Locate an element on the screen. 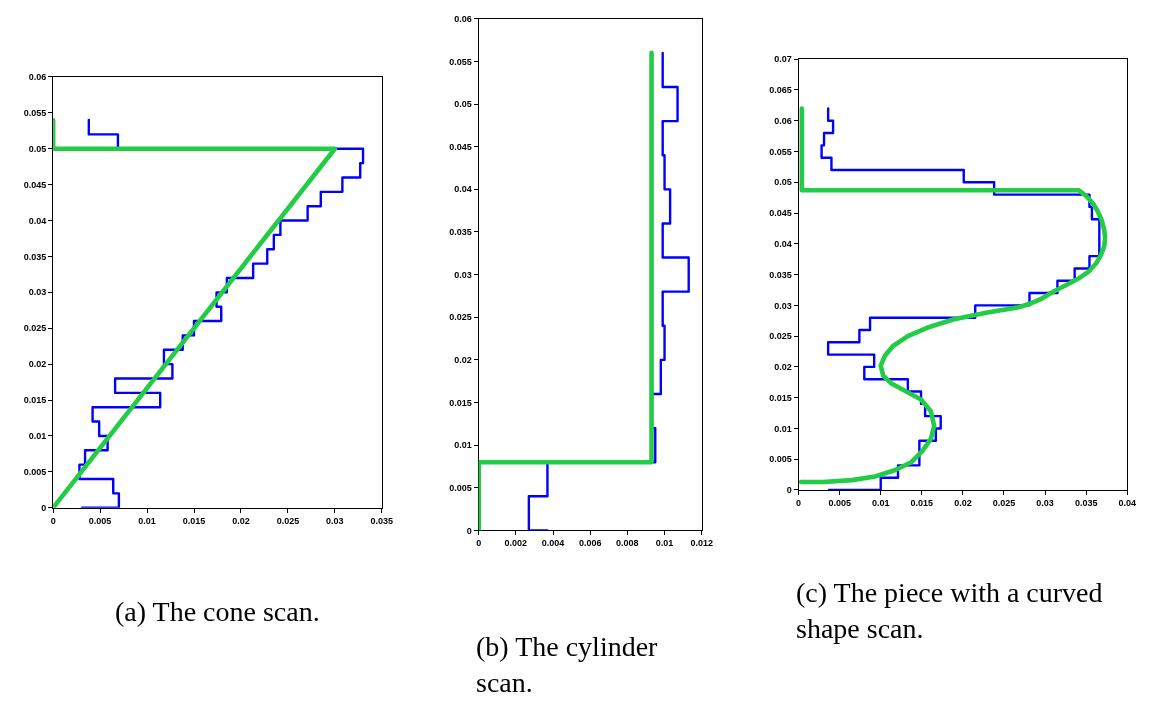  text: (b) The cylinder scan. is located at coordinates (567, 665).